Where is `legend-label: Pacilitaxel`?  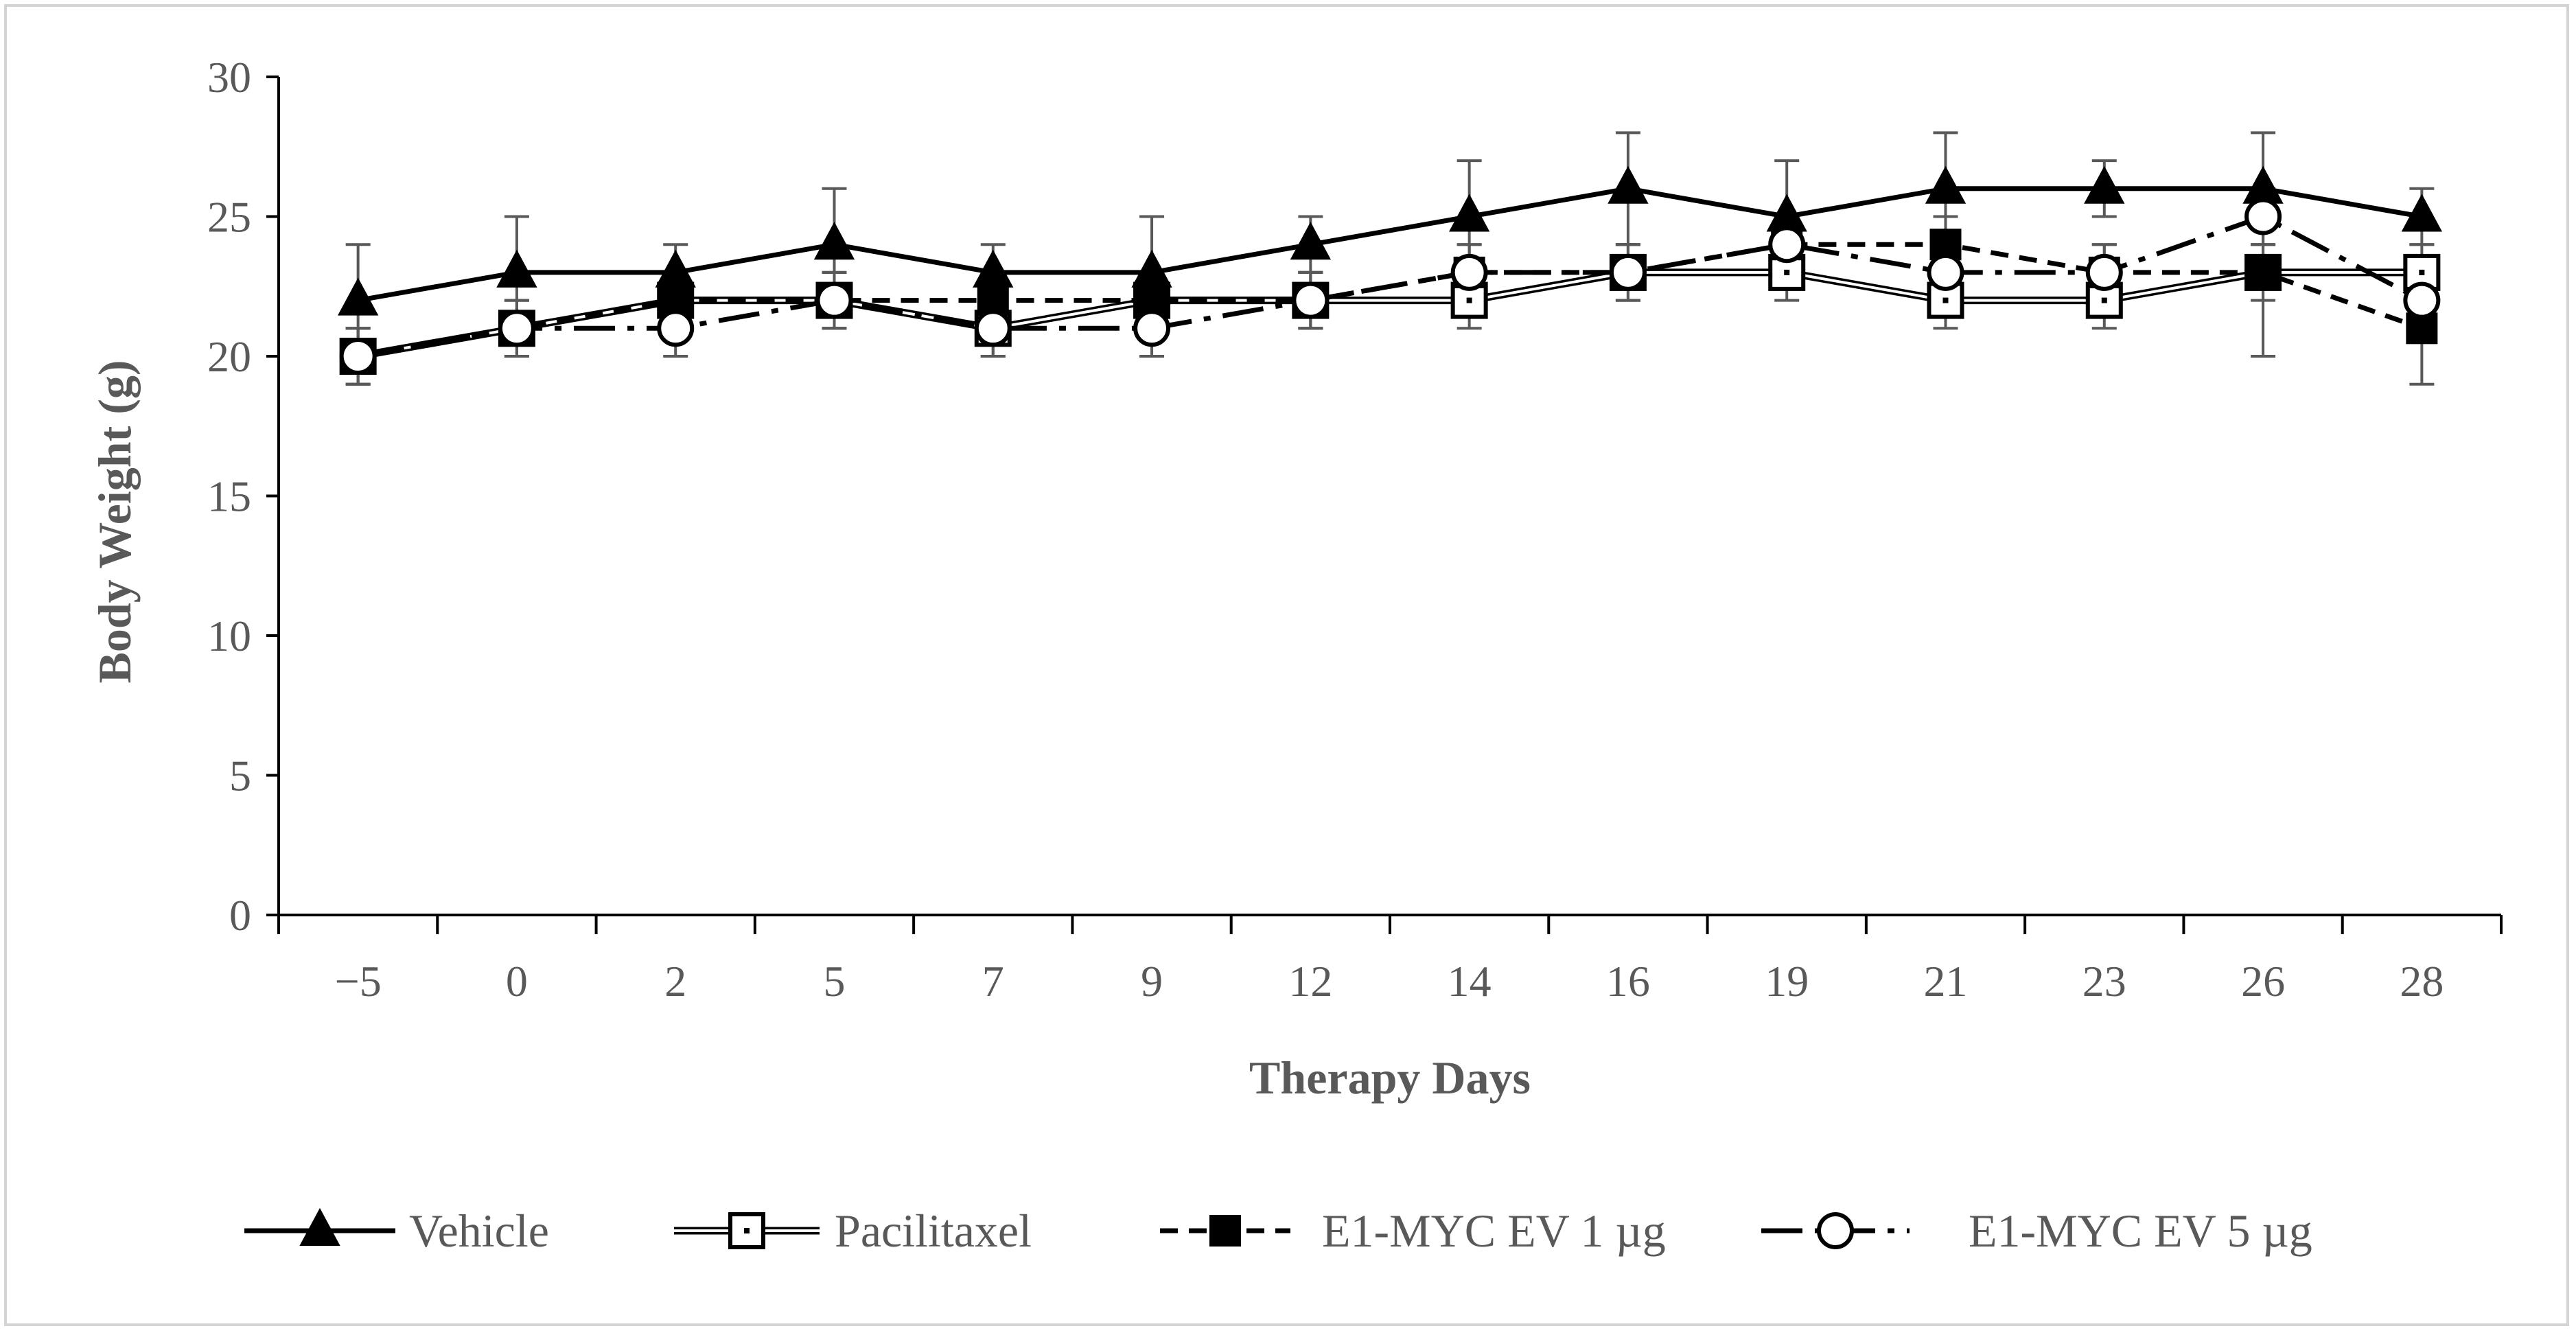
legend-label: Pacilitaxel is located at coordinates (933, 1231).